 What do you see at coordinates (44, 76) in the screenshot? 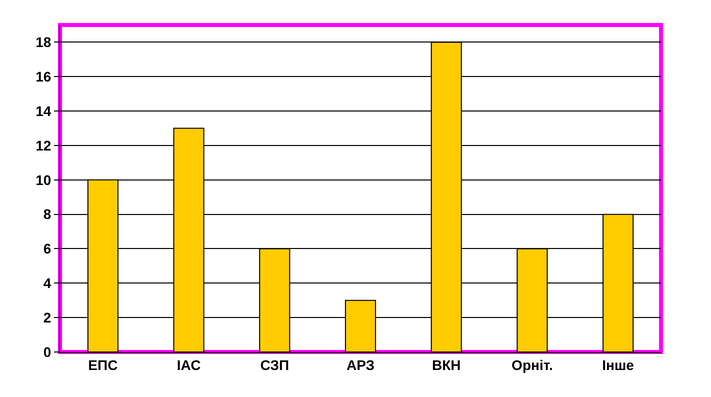
I see `y-tick-label: 16` at bounding box center [44, 76].